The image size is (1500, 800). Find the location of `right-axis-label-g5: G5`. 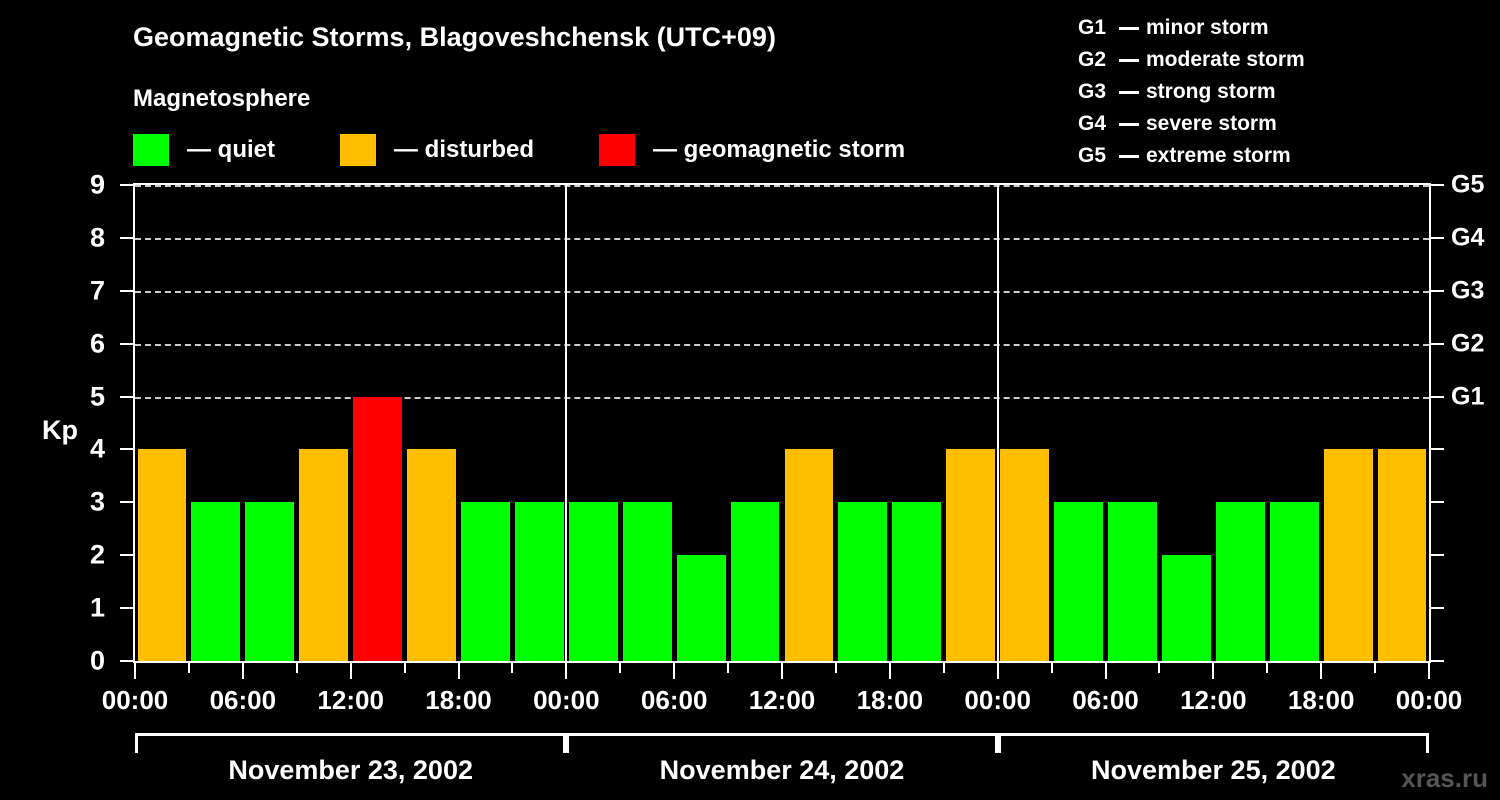

right-axis-label-g5: G5 is located at coordinates (1468, 184).